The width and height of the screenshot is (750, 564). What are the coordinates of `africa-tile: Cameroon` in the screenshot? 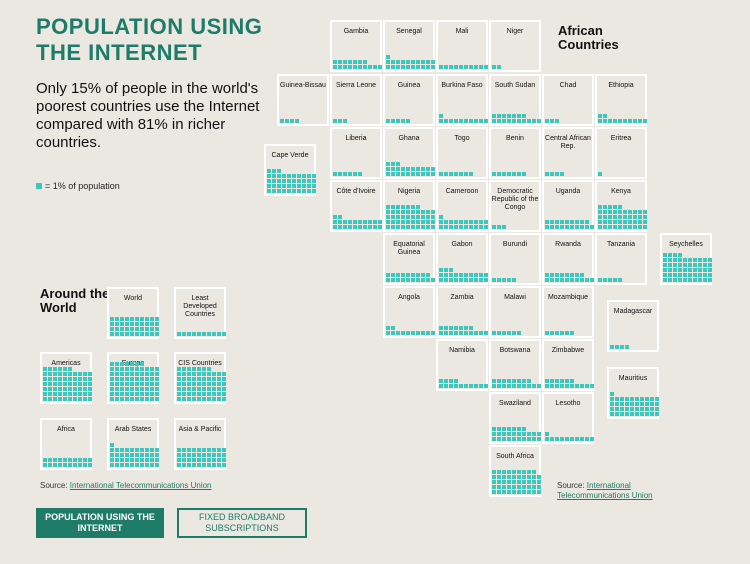 It's located at (462, 206).